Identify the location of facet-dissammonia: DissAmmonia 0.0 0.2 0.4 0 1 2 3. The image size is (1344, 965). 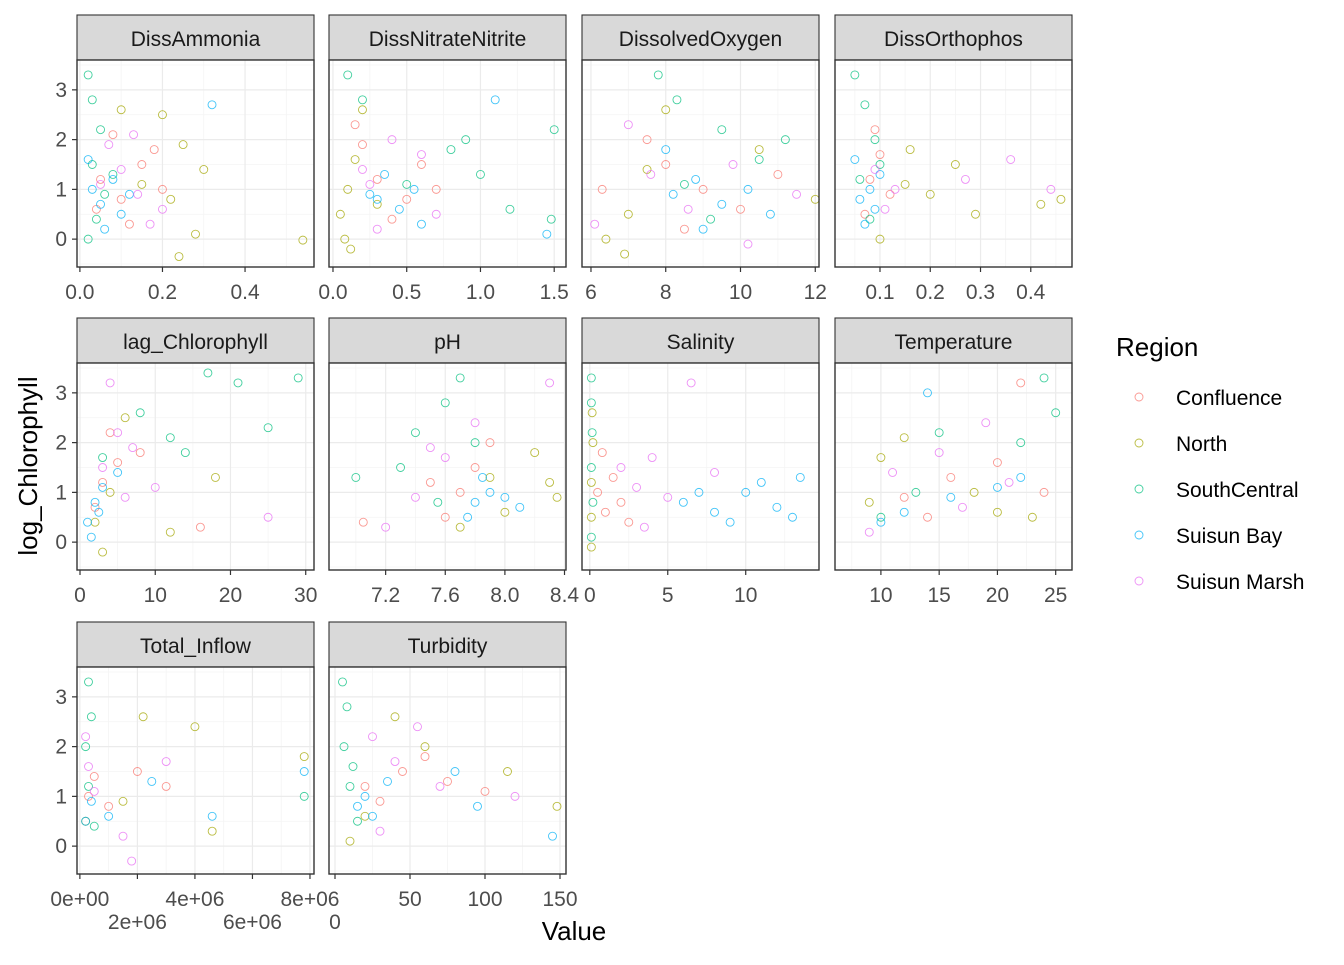
(185, 159).